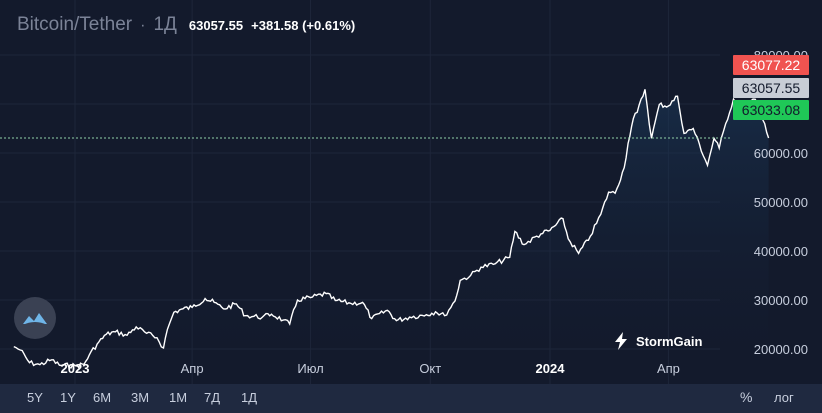  Describe the element at coordinates (370, 368) in the screenshot. I see `x-axis: 2023 Апр Июл Окт 2024 Апр` at that location.